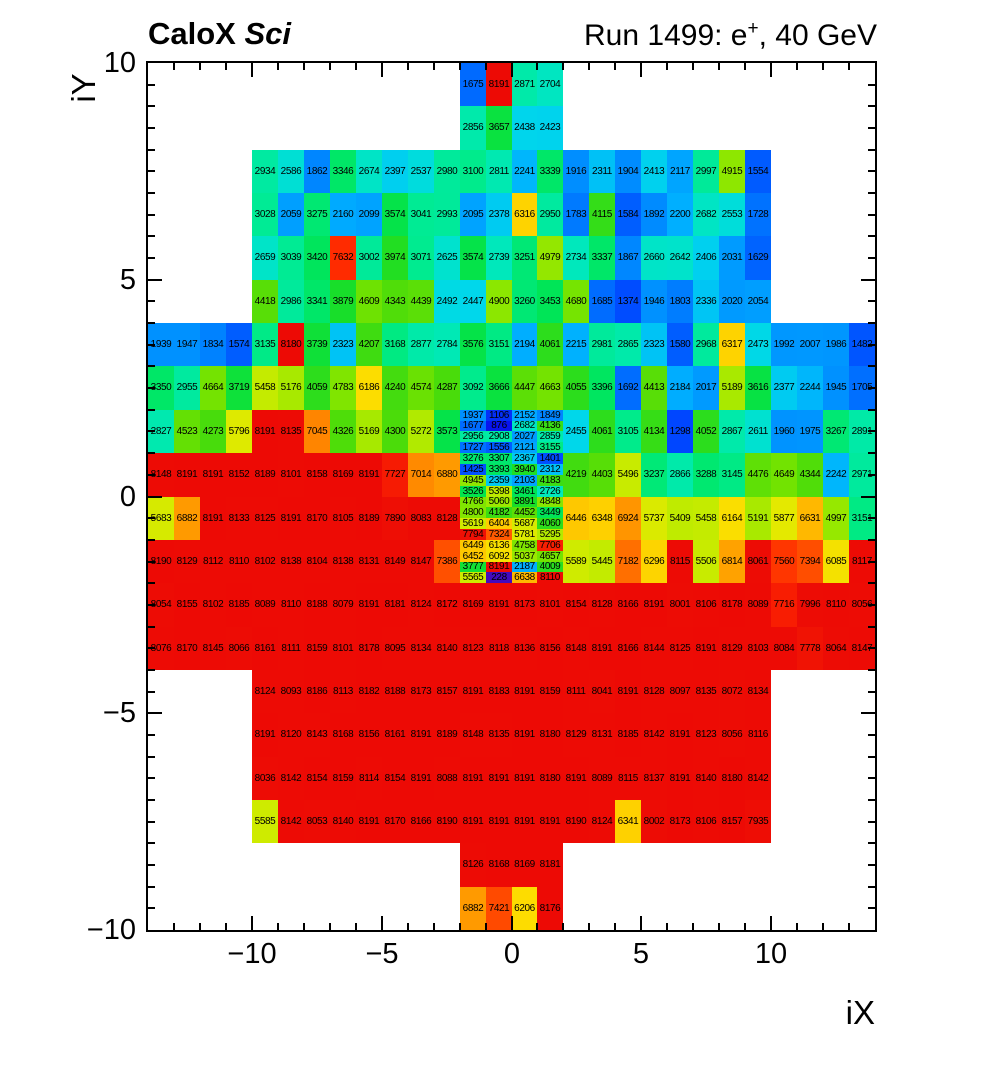 The height and width of the screenshot is (1072, 996). I want to click on heatmap-cell: 1867, so click(628, 258).